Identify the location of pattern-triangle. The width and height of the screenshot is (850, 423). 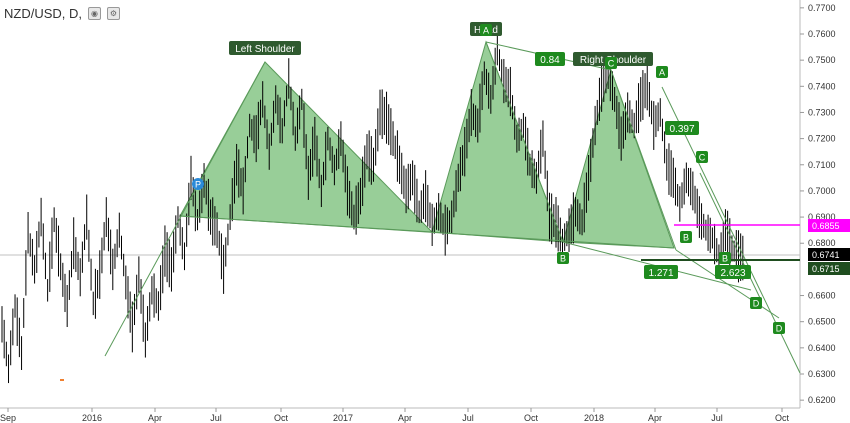
(618, 158).